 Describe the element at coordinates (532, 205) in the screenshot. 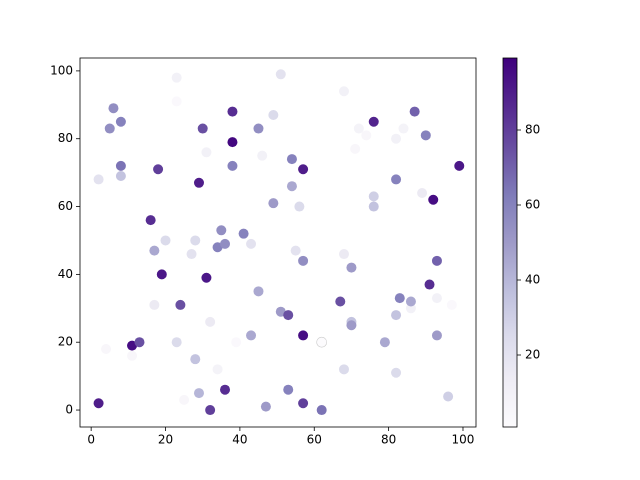

I see `colorbar-tick-label: 60` at that location.